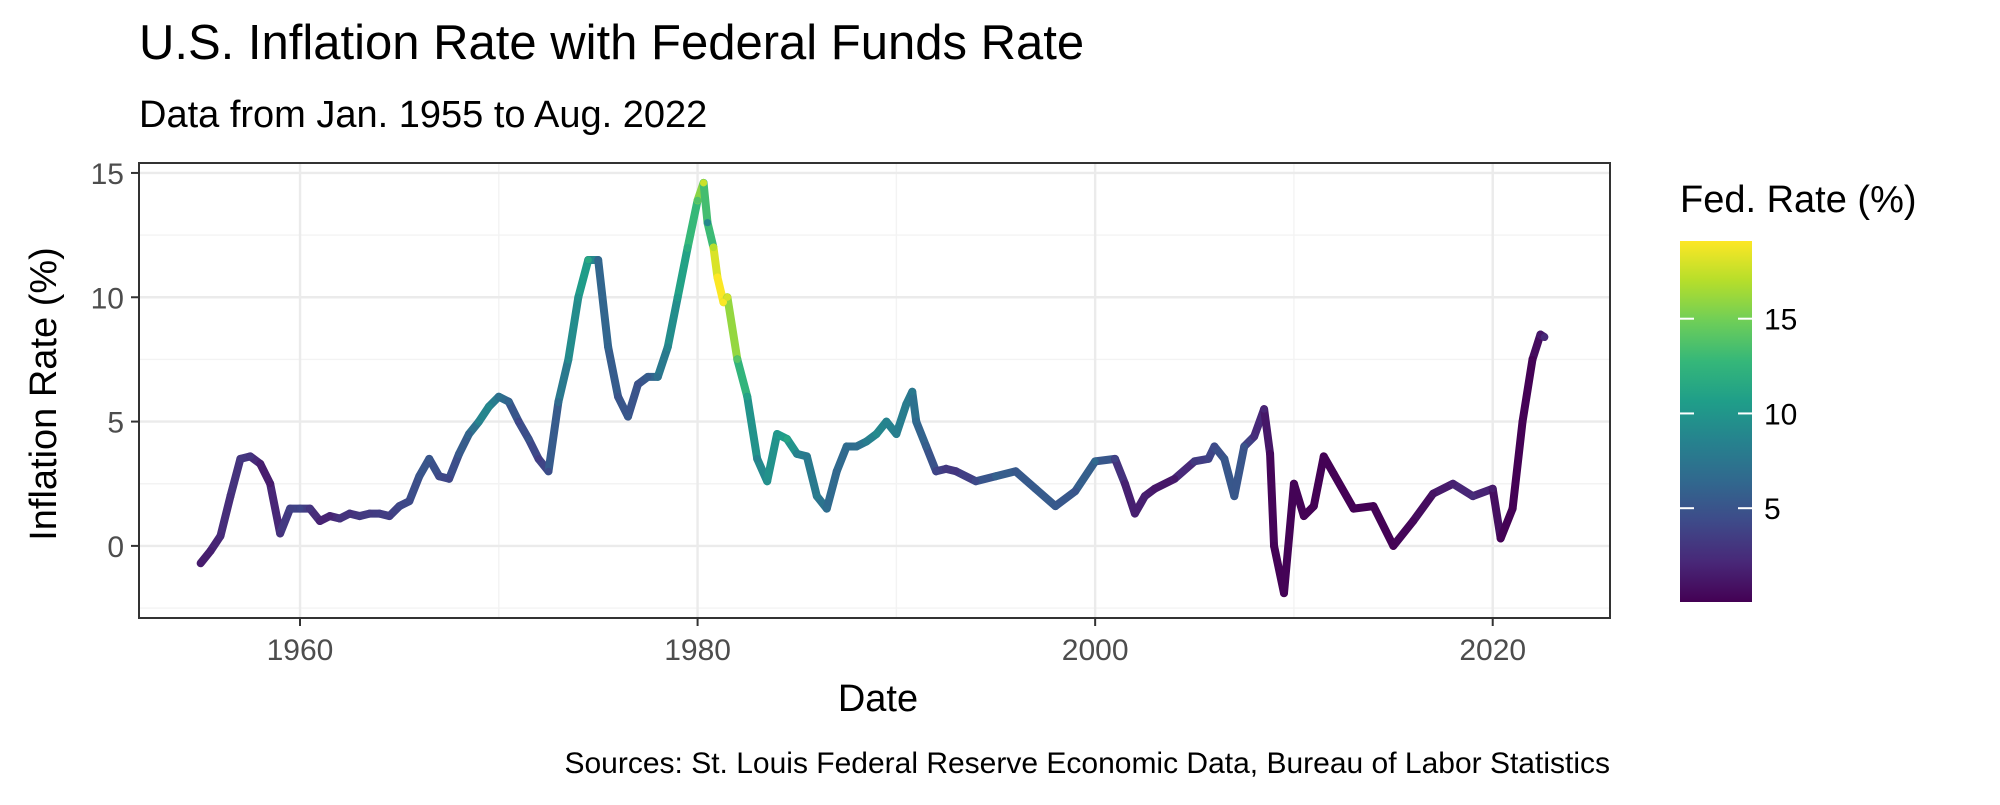 This screenshot has height=805, width=2000. I want to click on y-tick-label: 10, so click(107, 298).